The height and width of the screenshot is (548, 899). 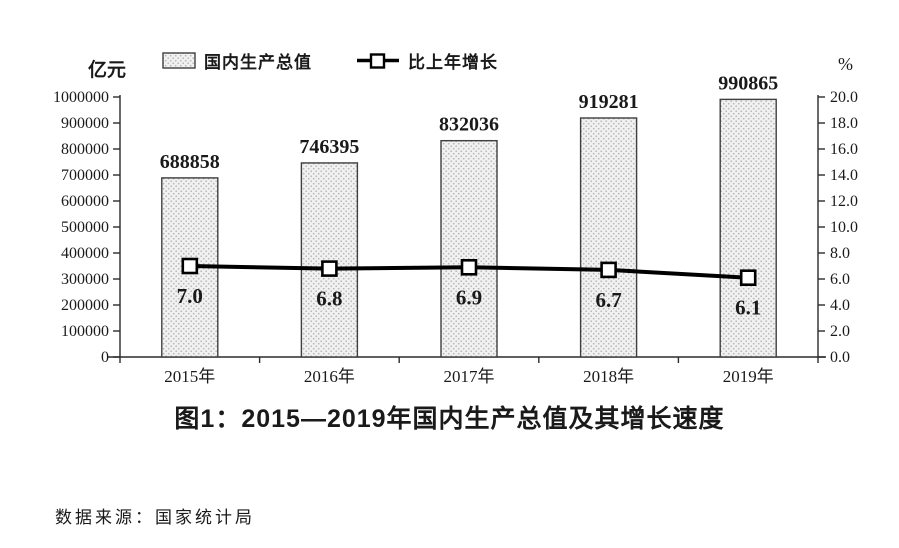 What do you see at coordinates (840, 305) in the screenshot?
I see `right-axis-tick-label: 4.0` at bounding box center [840, 305].